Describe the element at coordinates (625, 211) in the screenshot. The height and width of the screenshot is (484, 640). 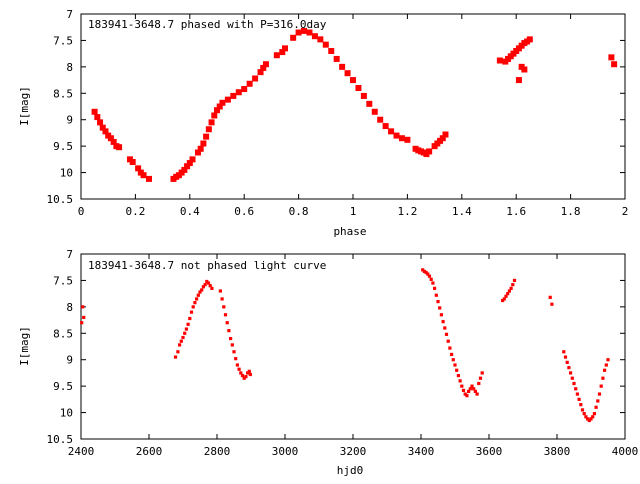
I see `x-tick-label: 2` at that location.